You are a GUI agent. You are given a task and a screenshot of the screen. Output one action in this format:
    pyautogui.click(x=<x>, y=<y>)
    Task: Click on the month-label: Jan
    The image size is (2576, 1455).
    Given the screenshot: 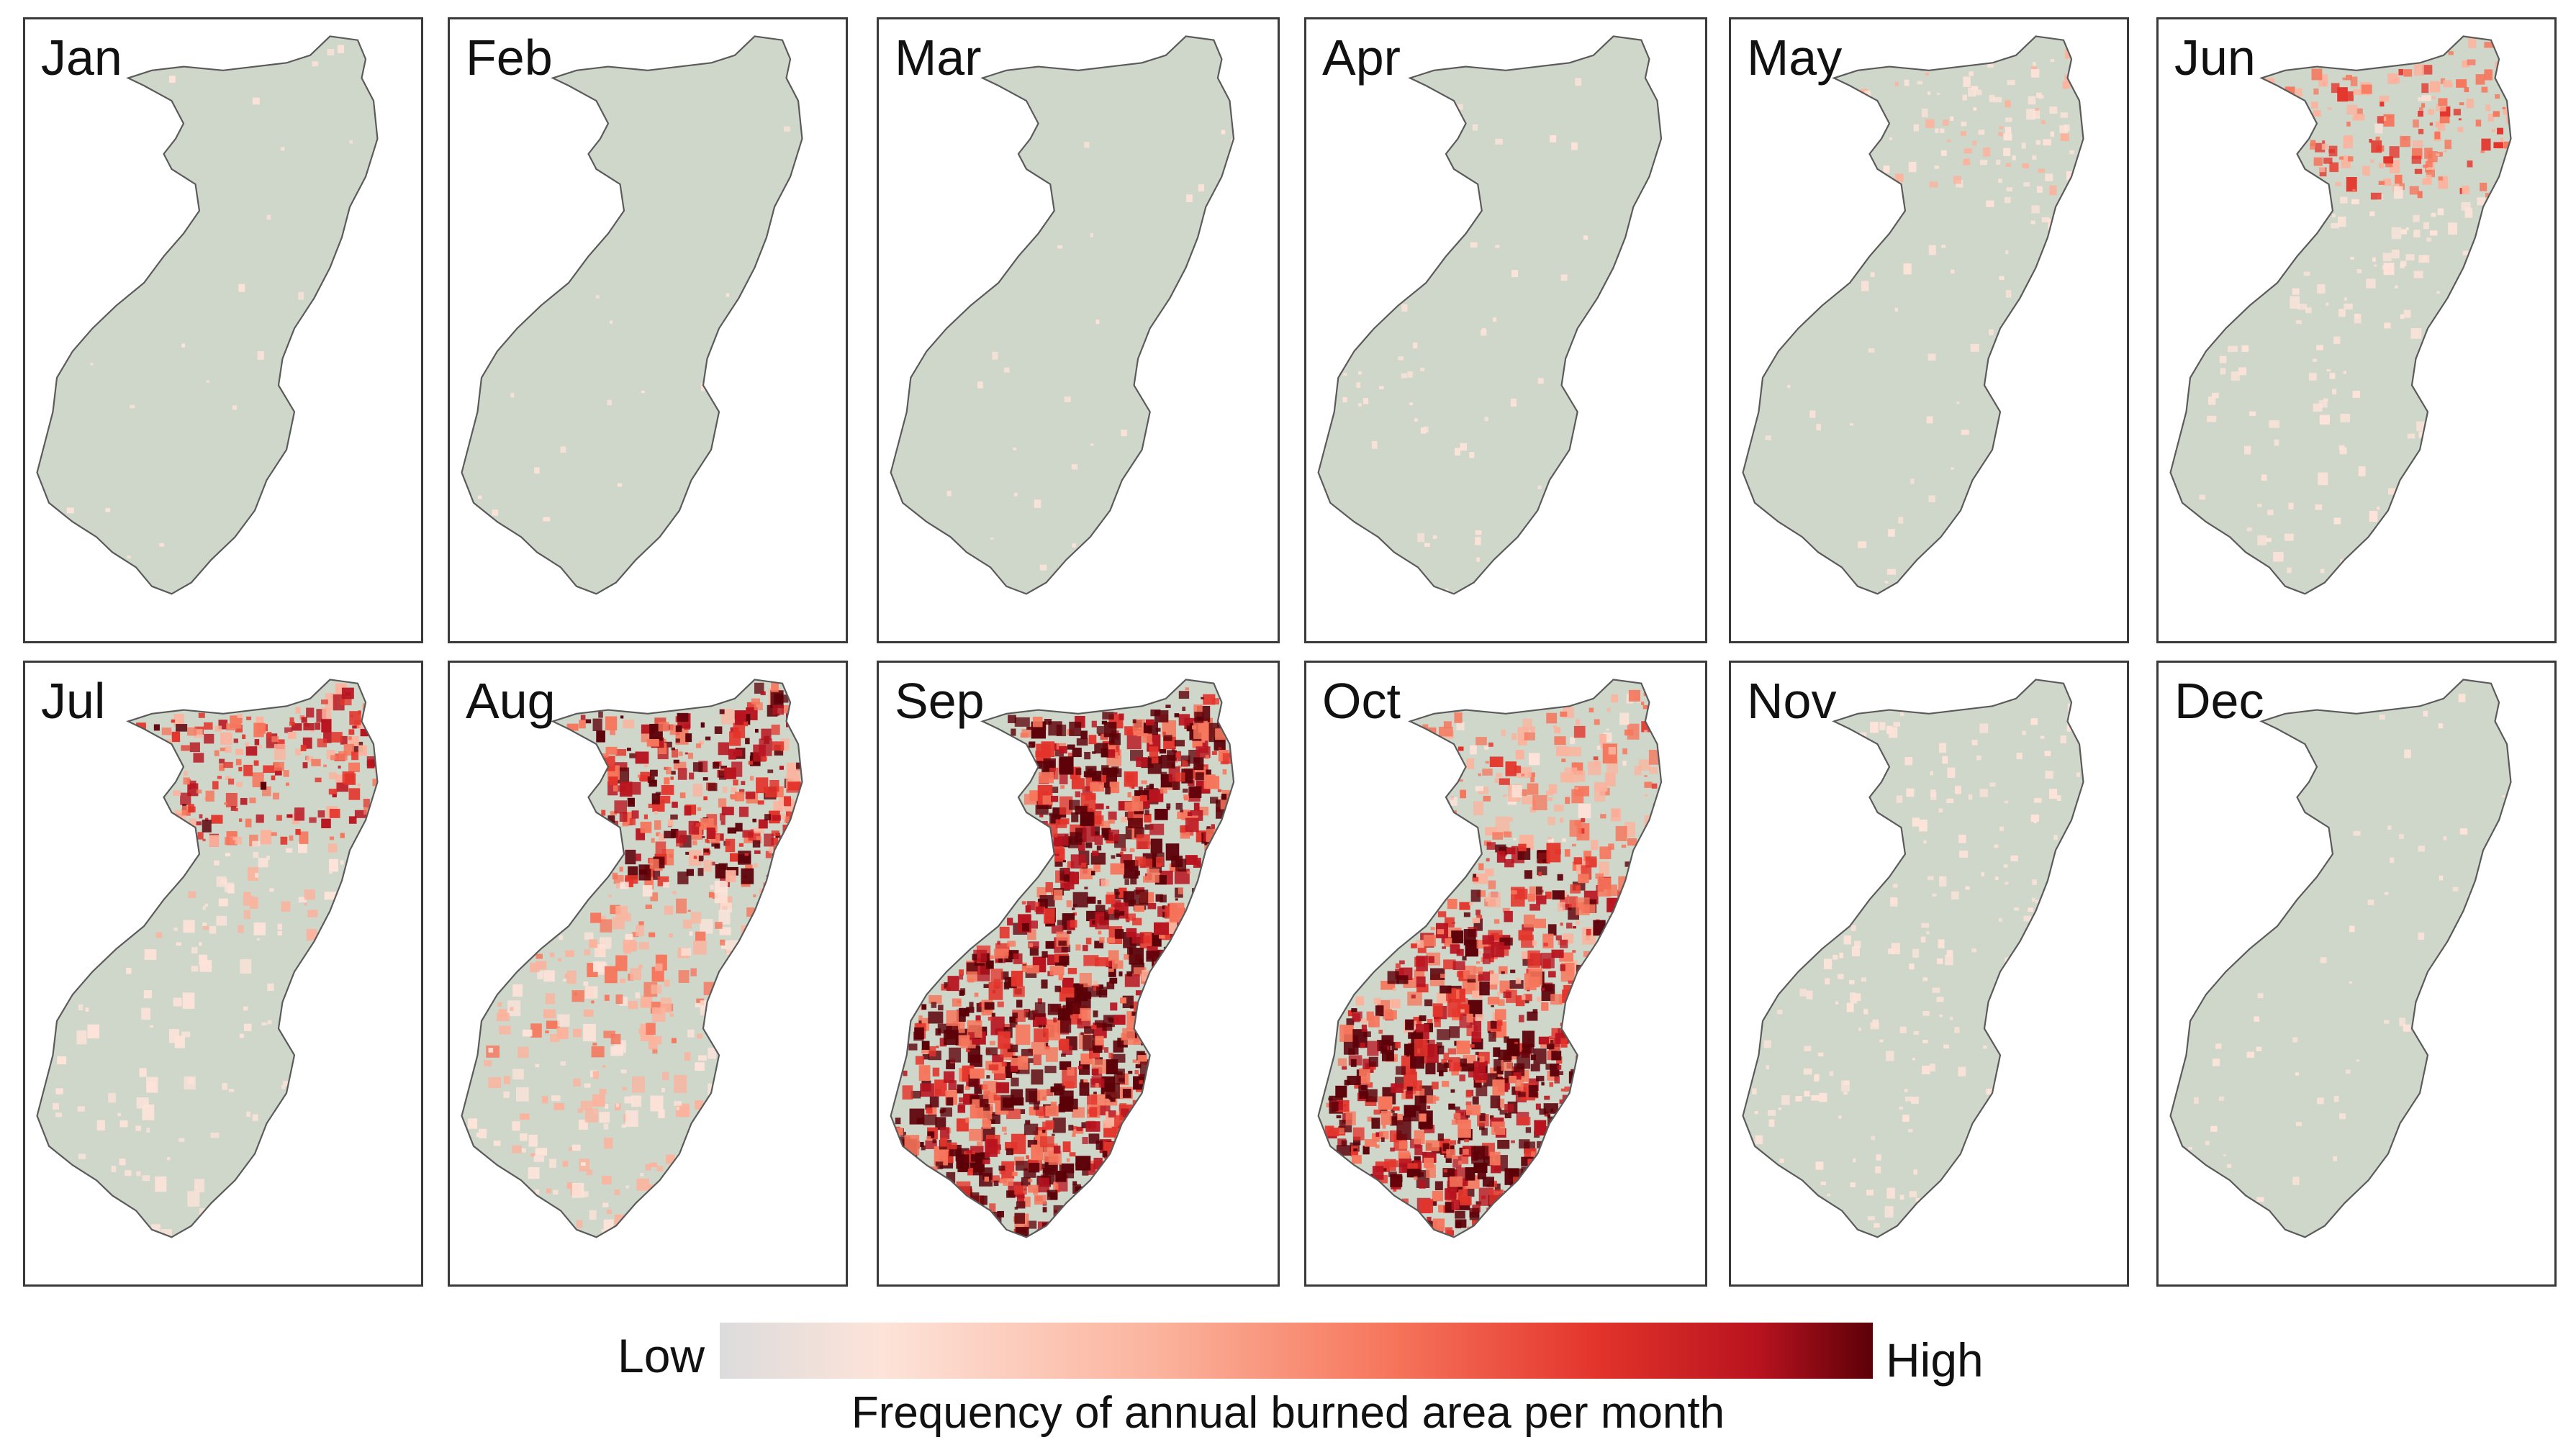 What is the action you would take?
    pyautogui.click(x=81, y=58)
    